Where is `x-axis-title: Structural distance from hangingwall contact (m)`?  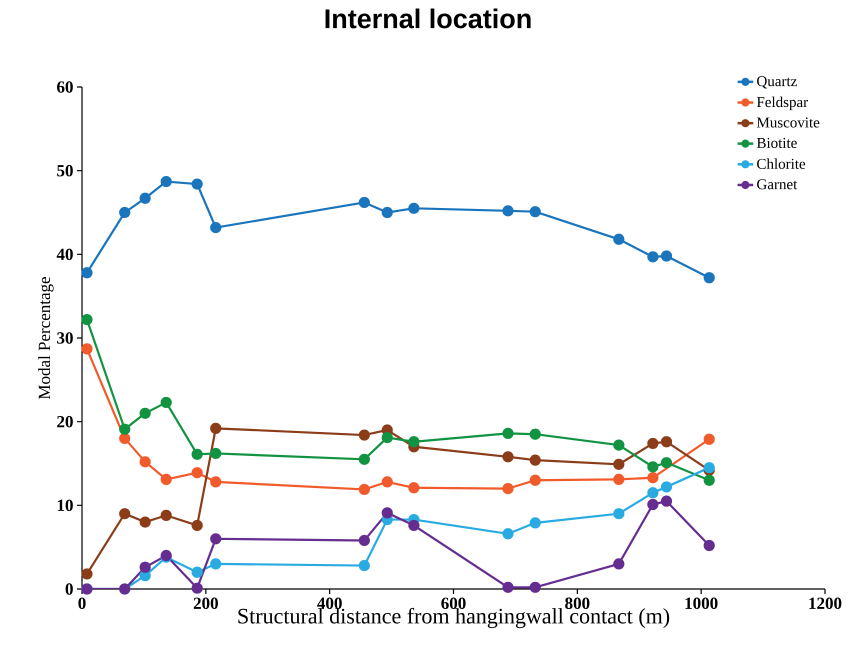
x-axis-title: Structural distance from hangingwall contact (m) is located at coordinates (454, 618).